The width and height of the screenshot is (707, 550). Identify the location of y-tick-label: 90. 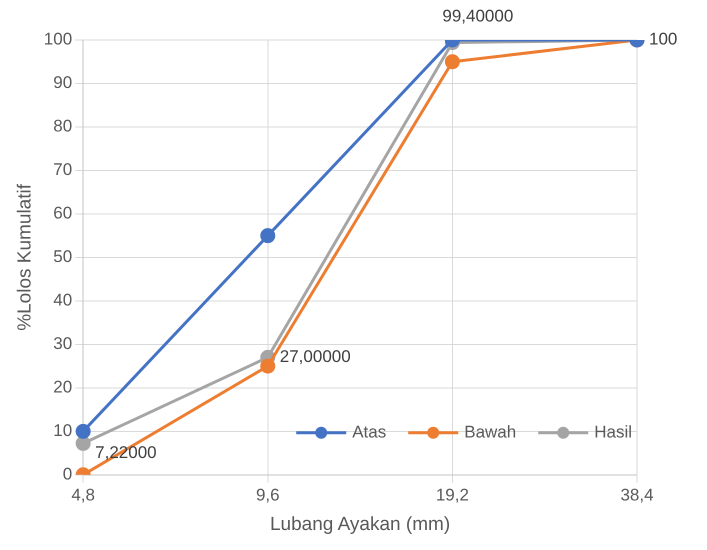
(62, 82).